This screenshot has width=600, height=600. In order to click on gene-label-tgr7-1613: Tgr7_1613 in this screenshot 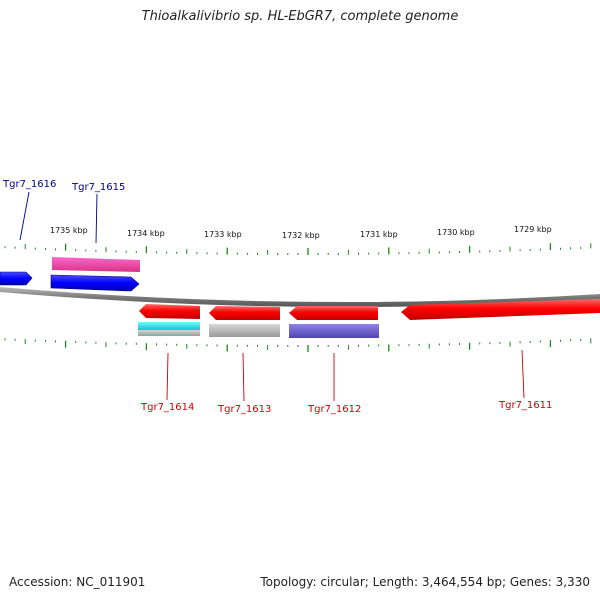, I will do `click(244, 409)`.